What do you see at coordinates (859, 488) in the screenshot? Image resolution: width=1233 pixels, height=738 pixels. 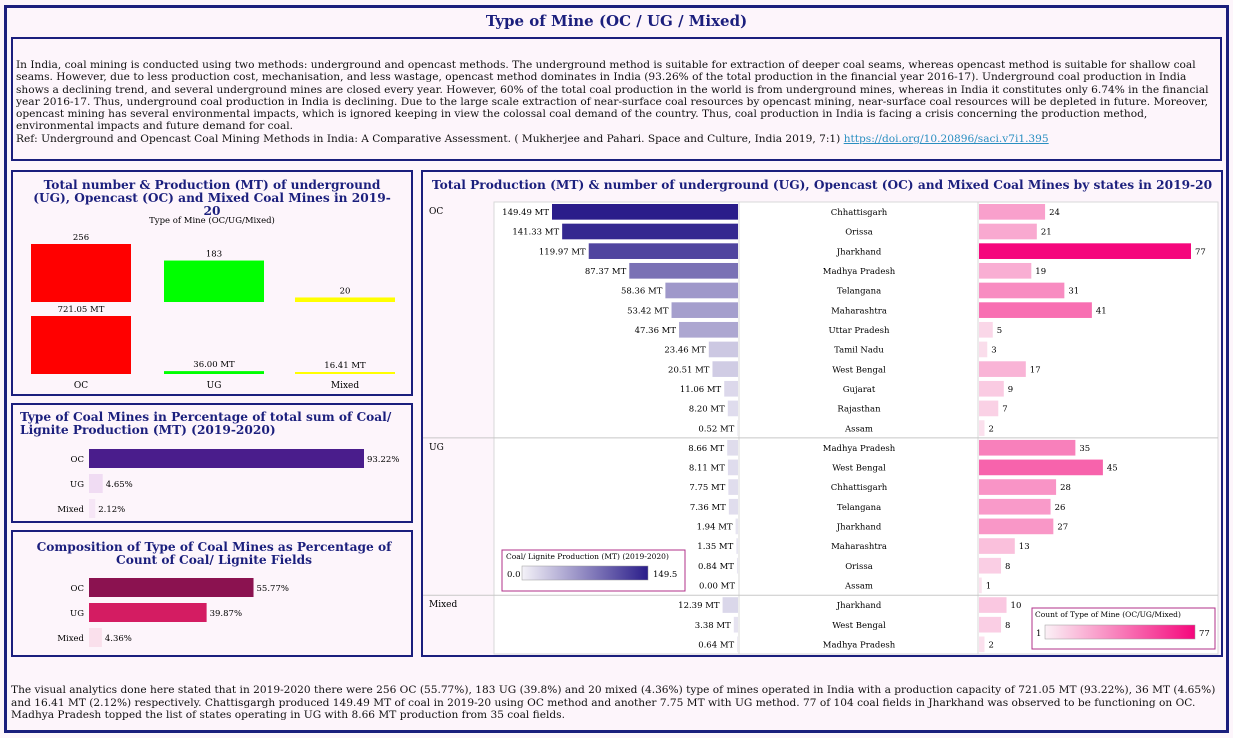 I see `state-label-ug-chhattisgarh: Chhattisgarh` at bounding box center [859, 488].